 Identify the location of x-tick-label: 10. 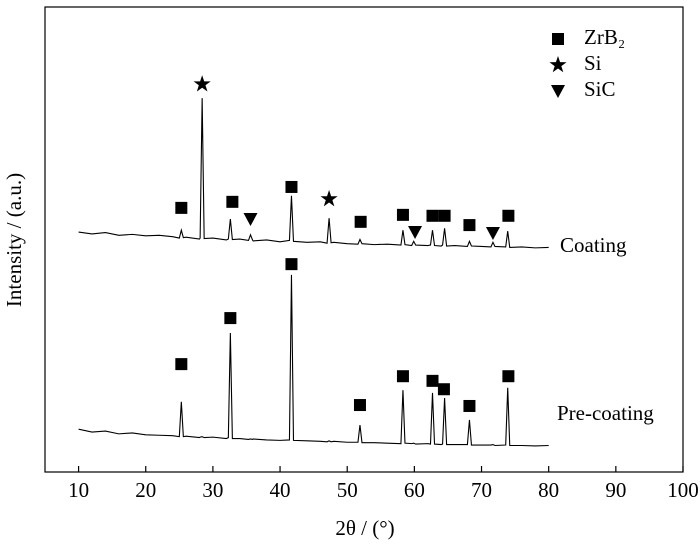
(78, 490).